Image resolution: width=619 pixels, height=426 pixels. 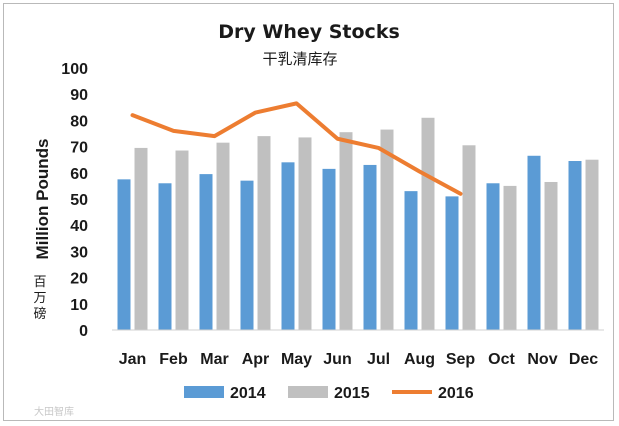 What do you see at coordinates (39, 314) in the screenshot?
I see `y-axis-label-cn-char: 磅` at bounding box center [39, 314].